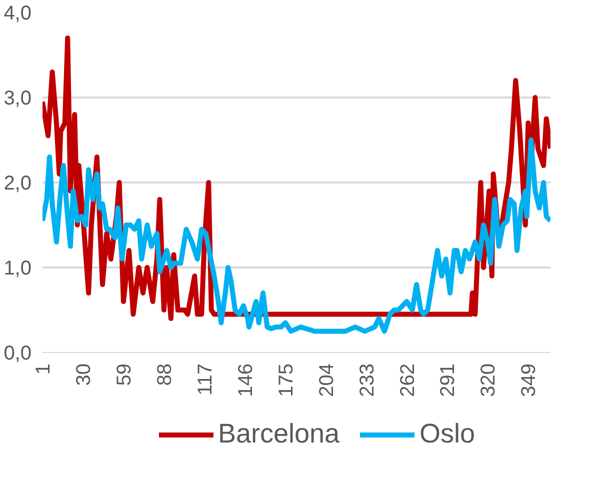 This screenshot has width=597, height=504. What do you see at coordinates (407, 380) in the screenshot?
I see `x-tick-label: 262` at bounding box center [407, 380].